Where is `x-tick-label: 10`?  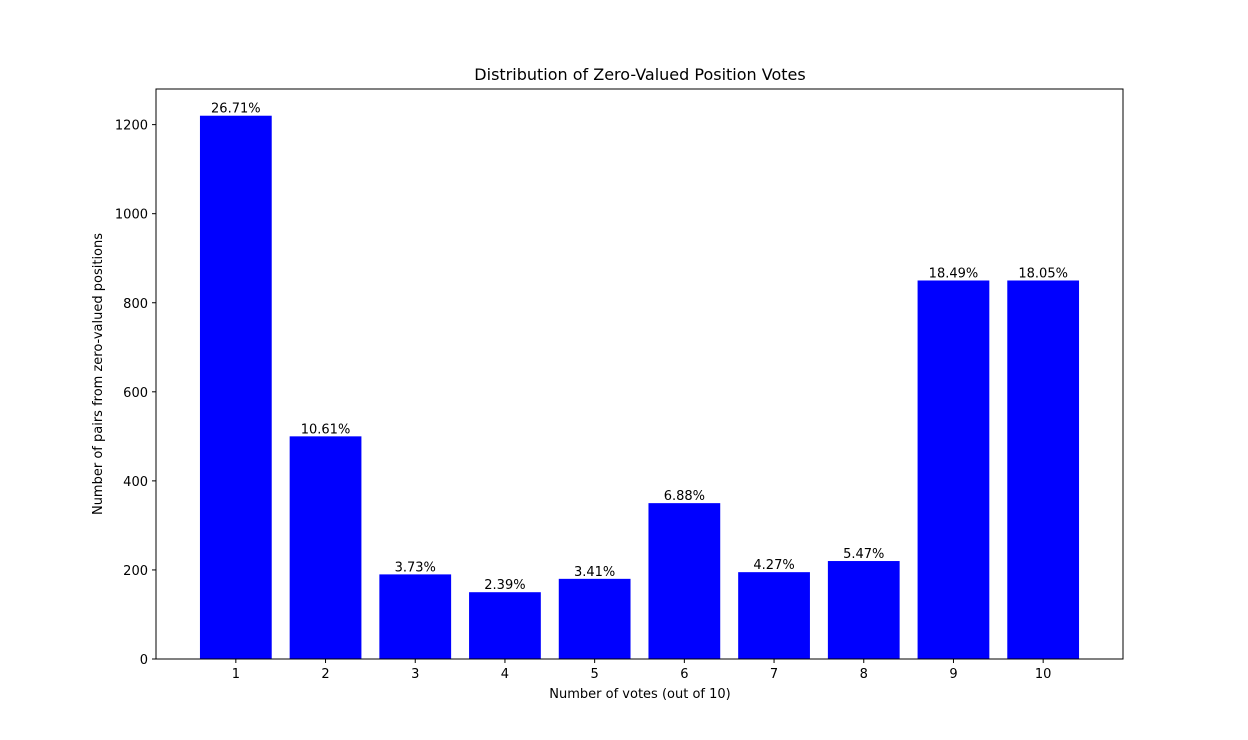
x-tick-label: 10 is located at coordinates (1043, 674).